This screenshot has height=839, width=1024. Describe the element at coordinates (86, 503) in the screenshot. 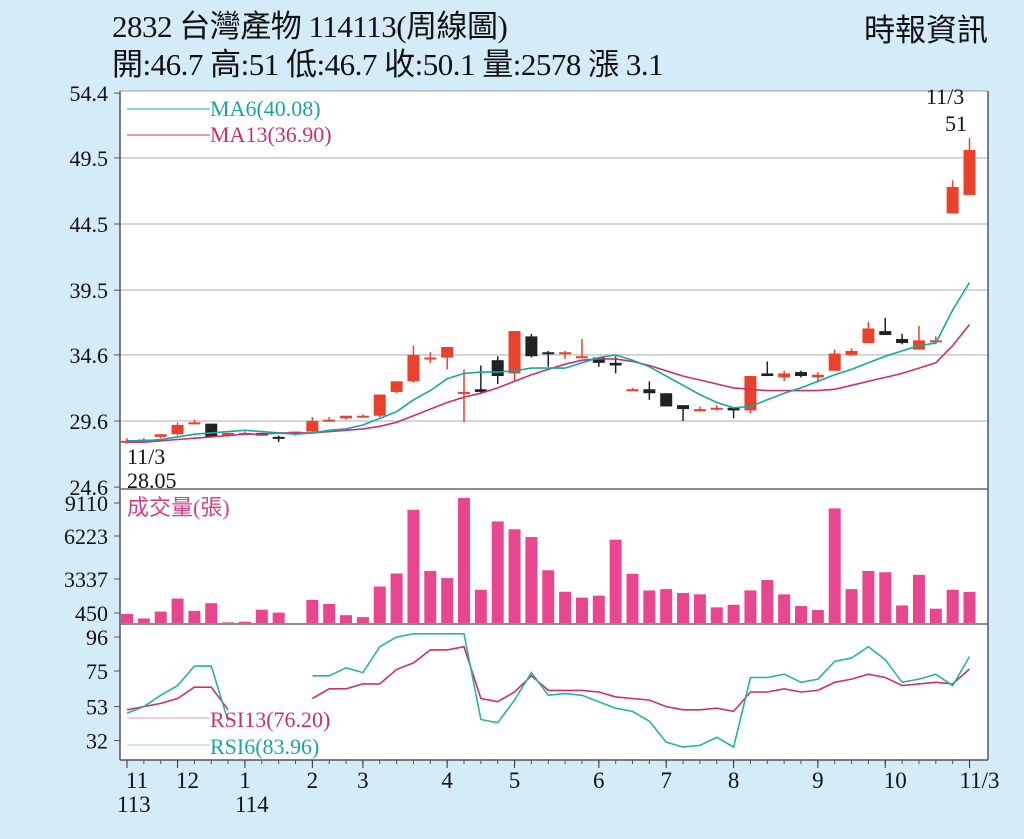

I see `volume-tick-label: 9110` at that location.